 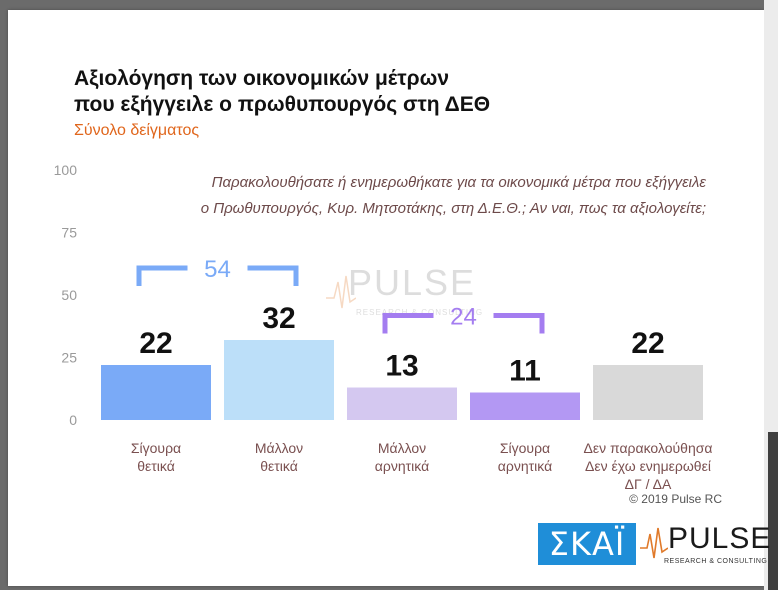 What do you see at coordinates (648, 484) in the screenshot?
I see `x-tick-label: ΔΓ / ΔΑ` at bounding box center [648, 484].